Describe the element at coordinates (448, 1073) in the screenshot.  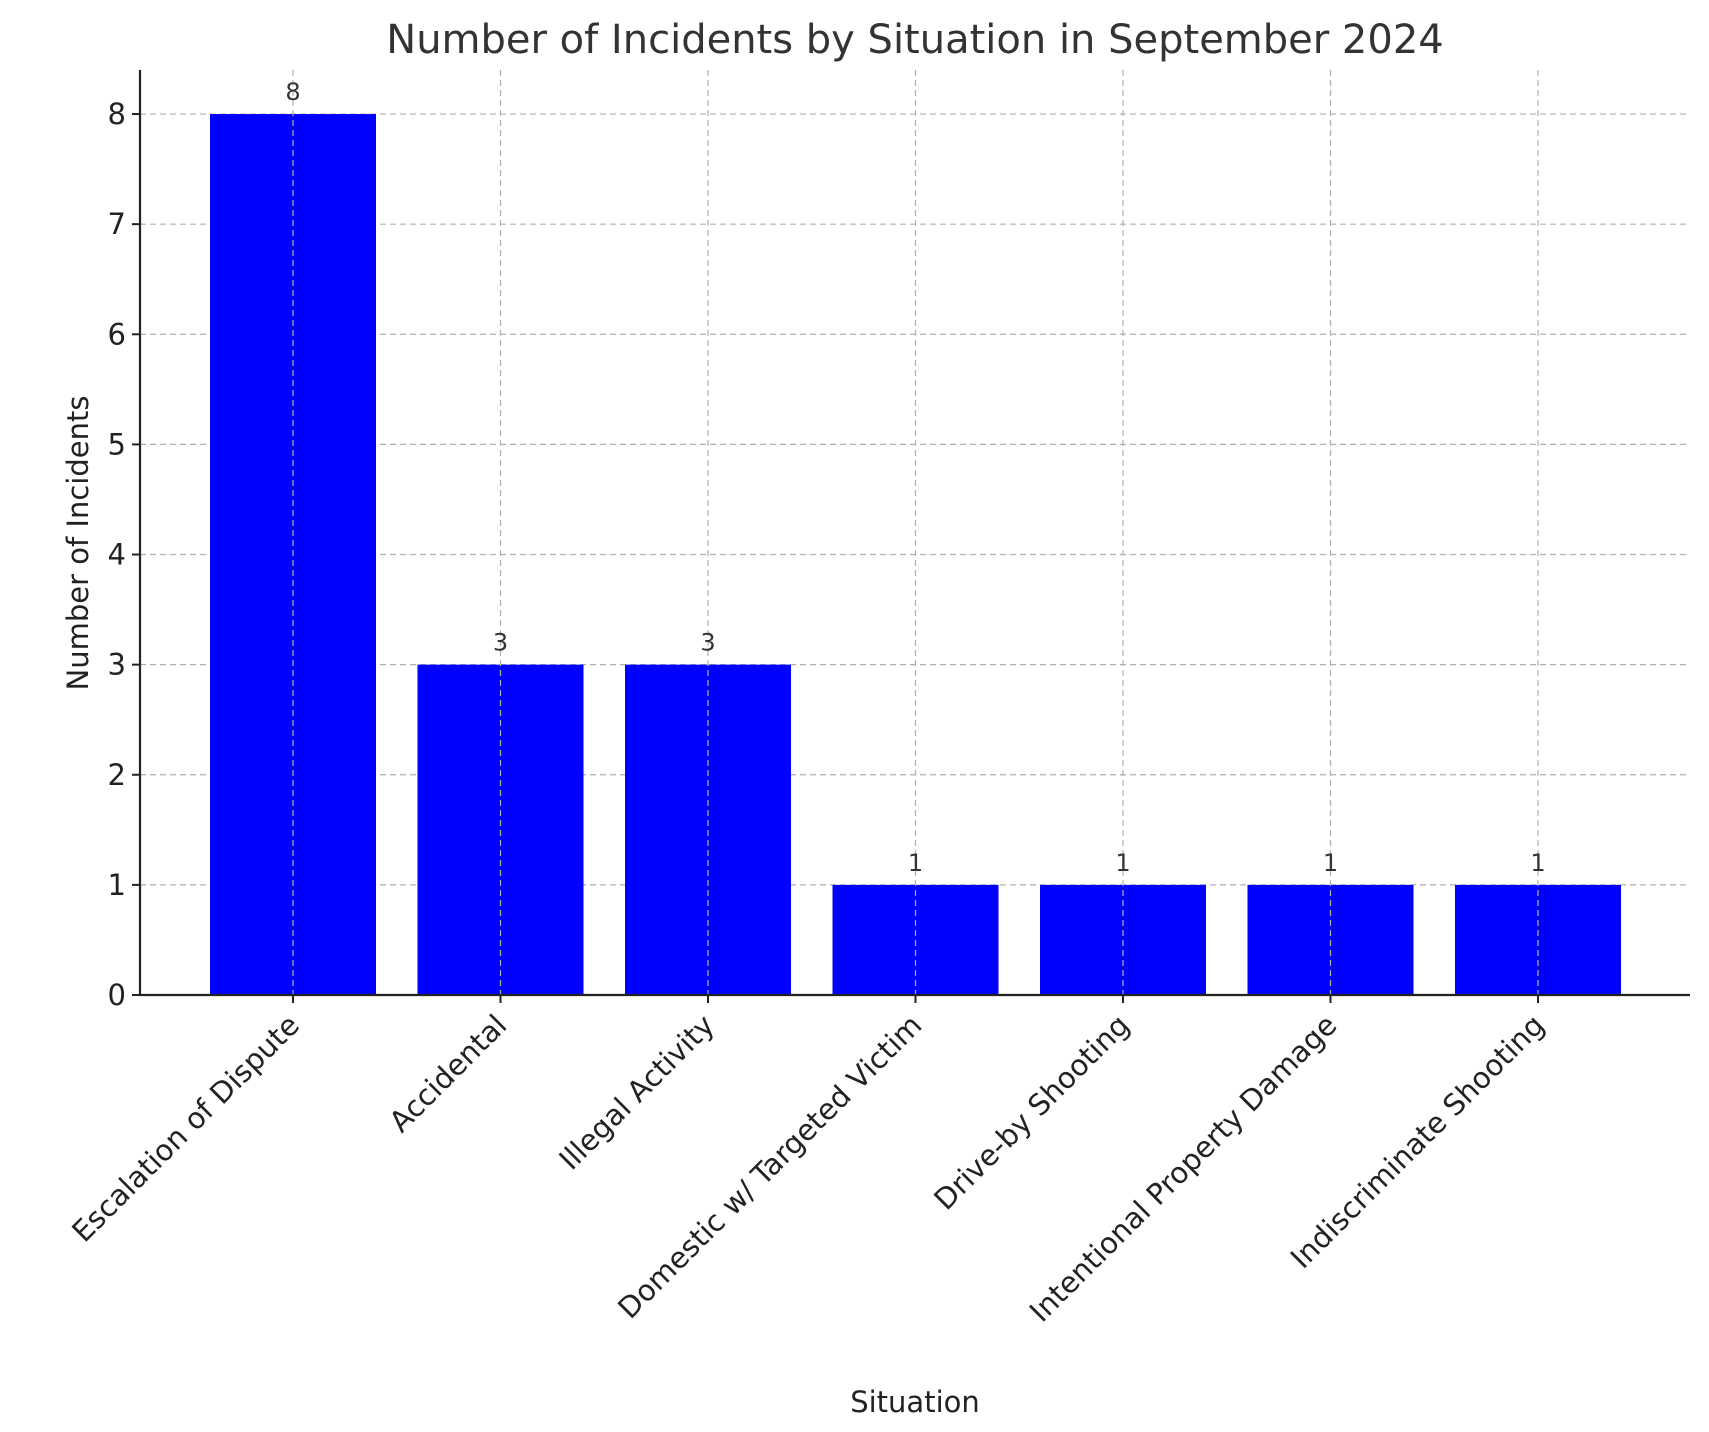
I see `x-tick-label: Accidental` at that location.